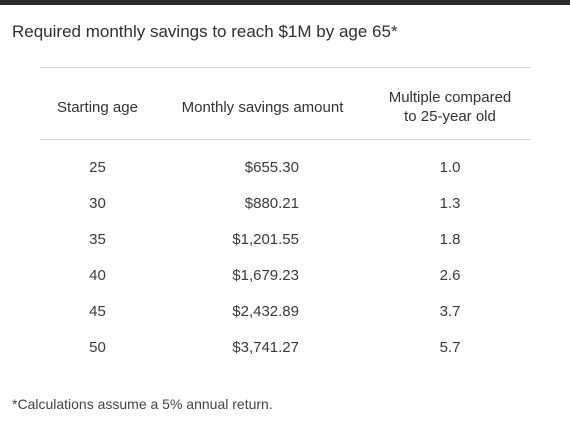 This screenshot has width=570, height=440. I want to click on table-row: 50 $3,741.27 5.7, so click(285, 348).